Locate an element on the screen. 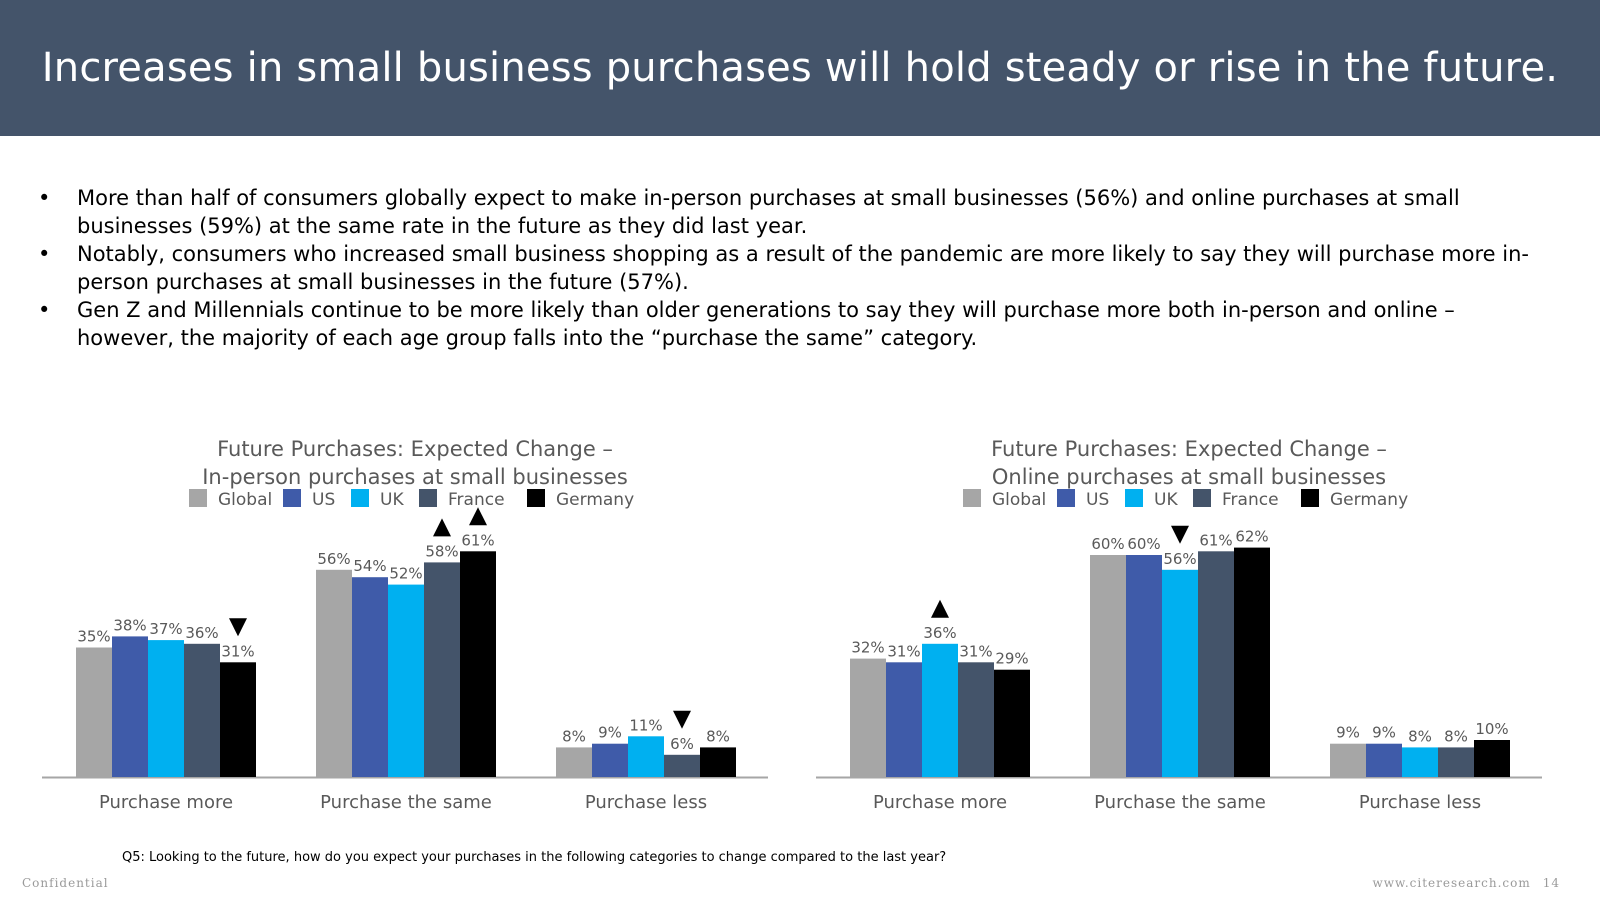  data-label: 58% is located at coordinates (441, 551).